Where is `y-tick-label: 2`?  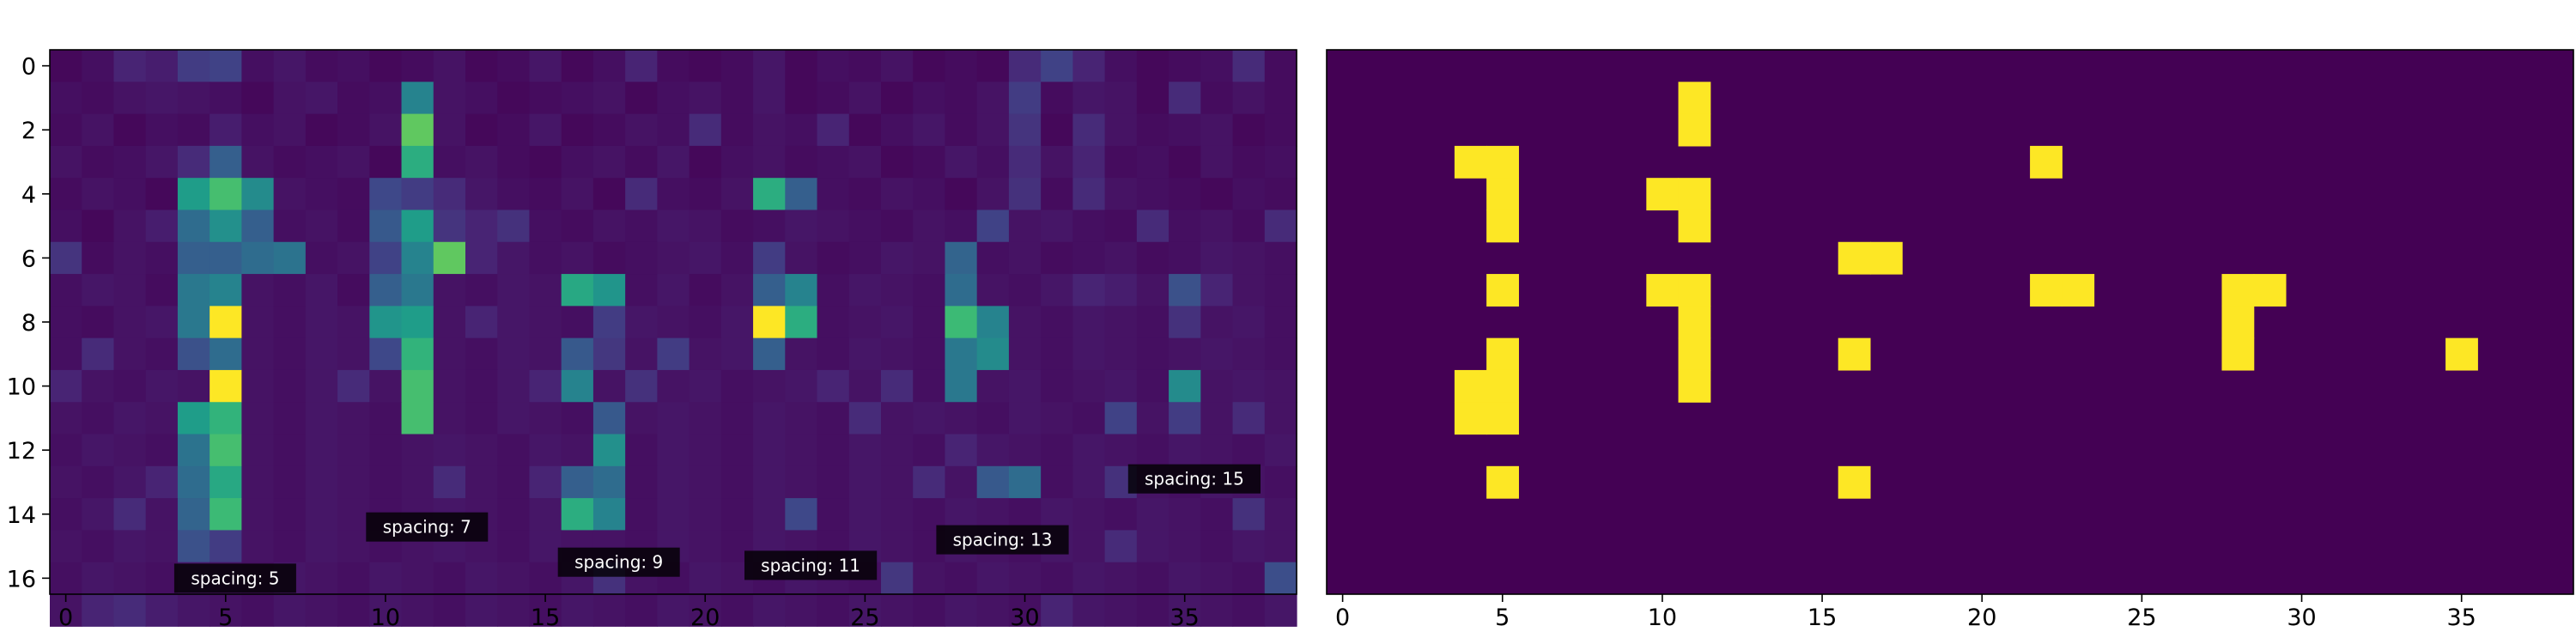
y-tick-label: 2 is located at coordinates (28, 131).